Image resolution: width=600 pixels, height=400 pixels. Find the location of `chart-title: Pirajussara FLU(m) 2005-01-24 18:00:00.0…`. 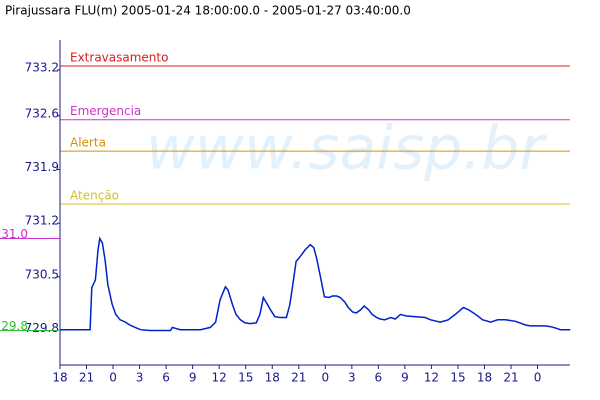

chart-title: Pirajussara FLU(m) 2005-01-24 18:00:00.0… is located at coordinates (208, 11).